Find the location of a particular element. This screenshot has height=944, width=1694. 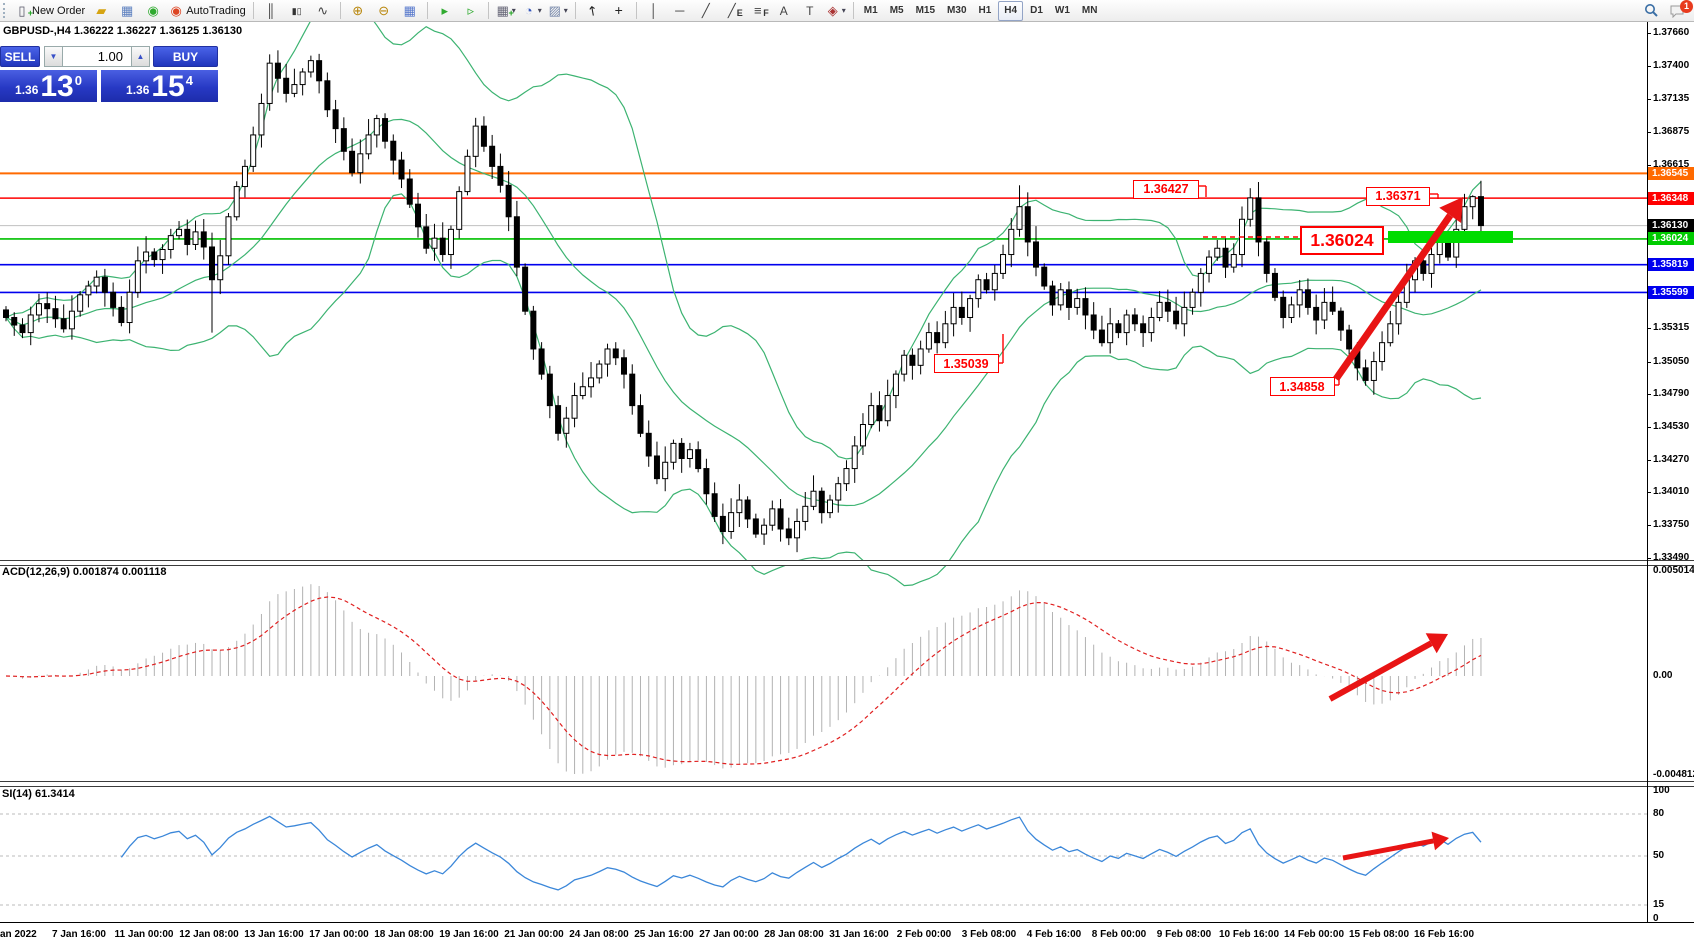

time-axis-label: 14 Feb 00:00 is located at coordinates (1314, 934).